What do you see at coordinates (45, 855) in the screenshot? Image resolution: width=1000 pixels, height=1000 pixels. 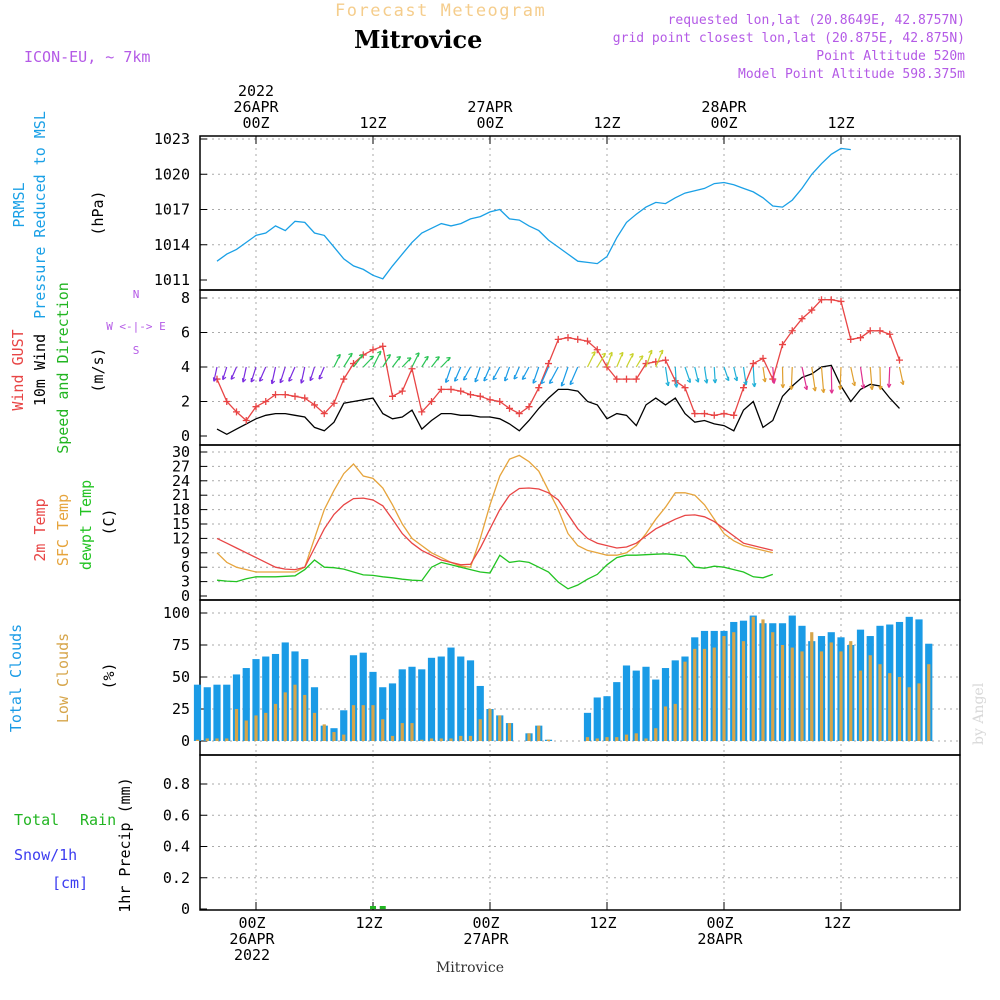 I see `precip-snow-label: Snow/1h` at bounding box center [45, 855].